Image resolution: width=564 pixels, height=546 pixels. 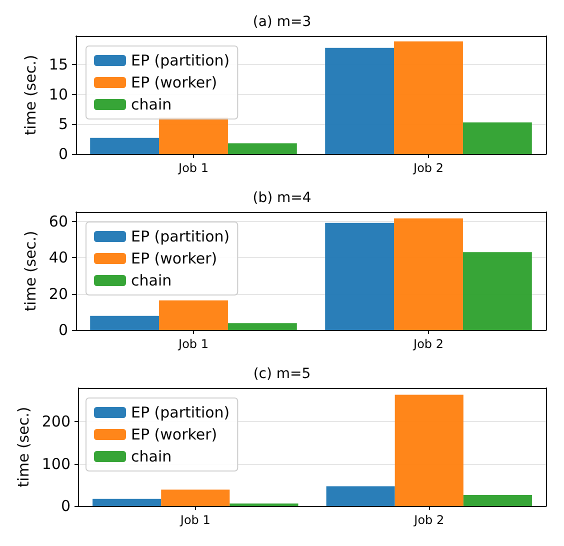 What do you see at coordinates (282, 22) in the screenshot?
I see `chart-title: (a) m=3` at bounding box center [282, 22].